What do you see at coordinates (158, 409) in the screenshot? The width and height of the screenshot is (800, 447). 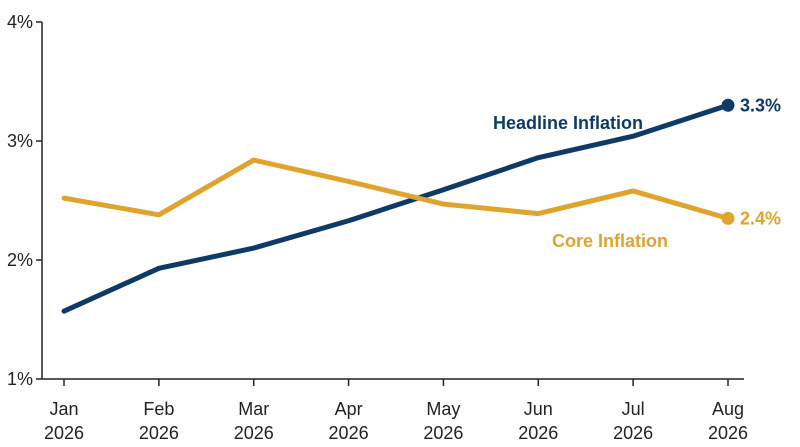 I see `x-tick-month-label: Feb` at bounding box center [158, 409].